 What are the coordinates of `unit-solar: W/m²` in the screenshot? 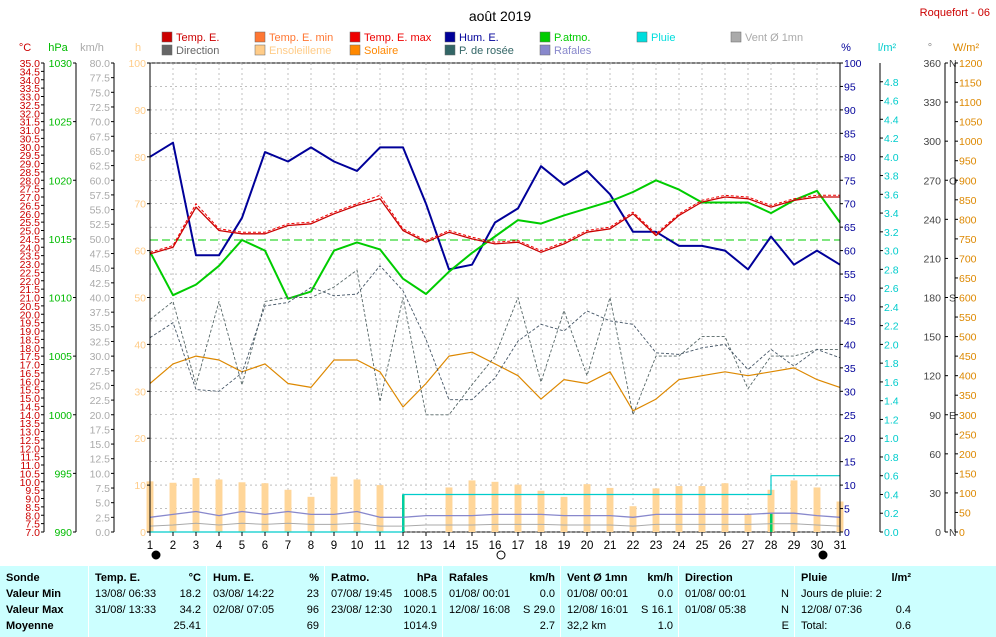 It's located at (966, 48).